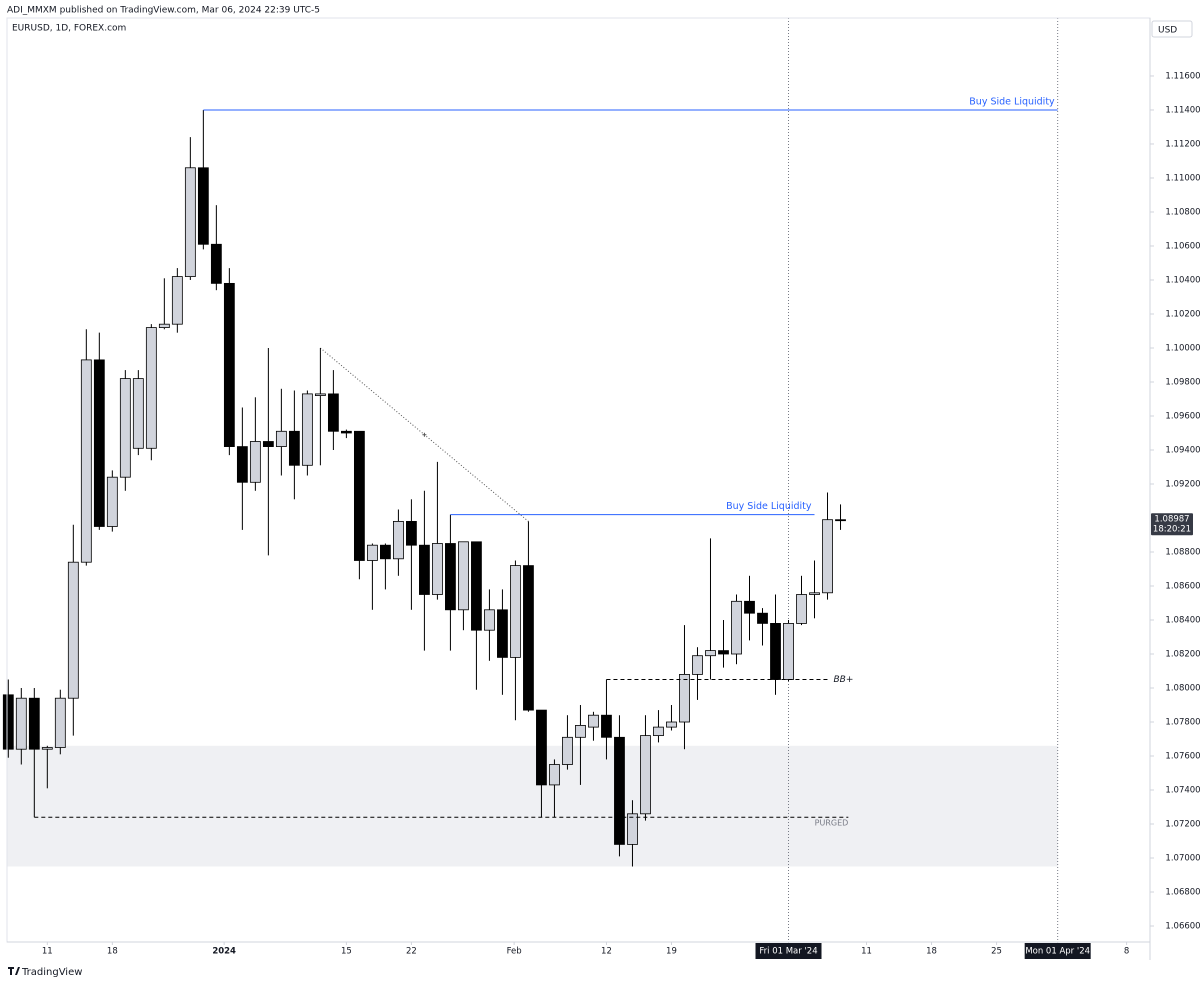 The height and width of the screenshot is (984, 1200). I want to click on y-tick-label: 1.11400, so click(1182, 110).